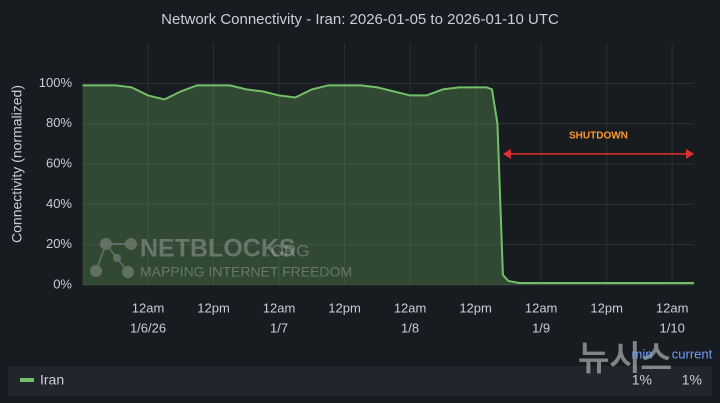  What do you see at coordinates (59, 203) in the screenshot?
I see `y-tick-label: 40%` at bounding box center [59, 203].